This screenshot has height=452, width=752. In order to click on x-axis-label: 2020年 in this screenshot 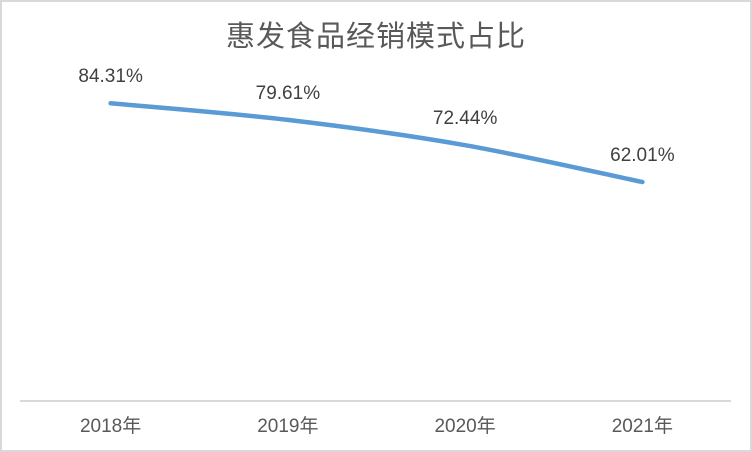, I will do `click(465, 426)`.